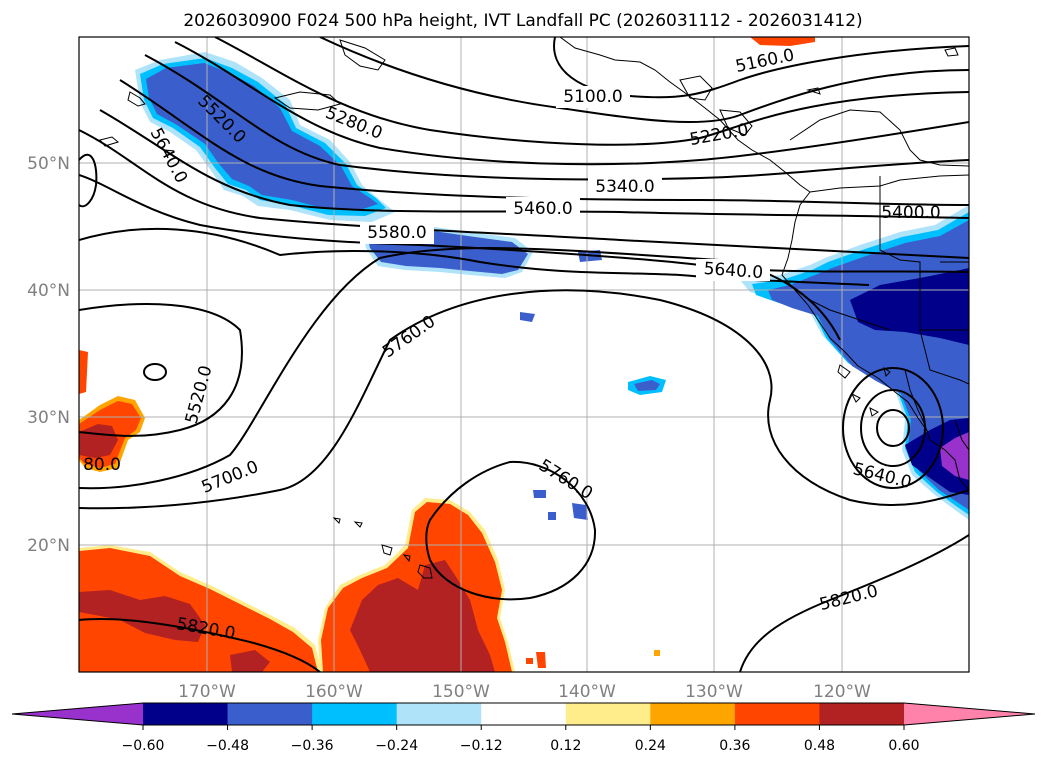 The image size is (1047, 765). I want to click on contour-label: 5400.0, so click(910, 213).